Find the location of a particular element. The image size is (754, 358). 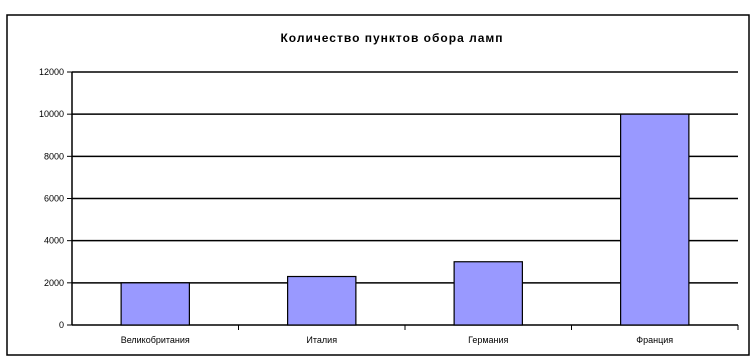

x-category-label: Великобритания is located at coordinates (155, 340).